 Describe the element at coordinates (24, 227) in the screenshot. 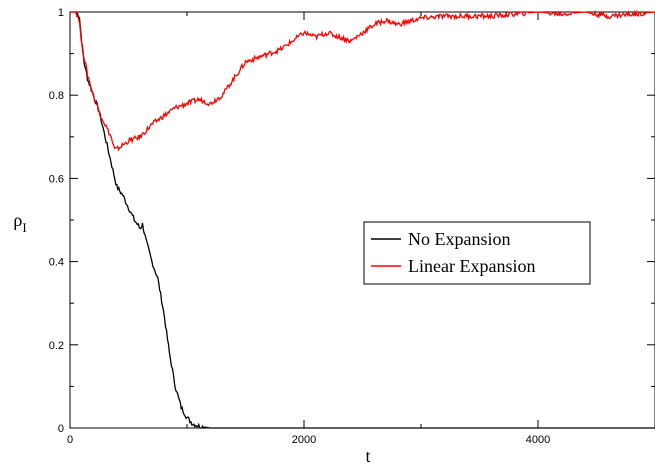

I see `y-axis-label-subscript: I` at that location.